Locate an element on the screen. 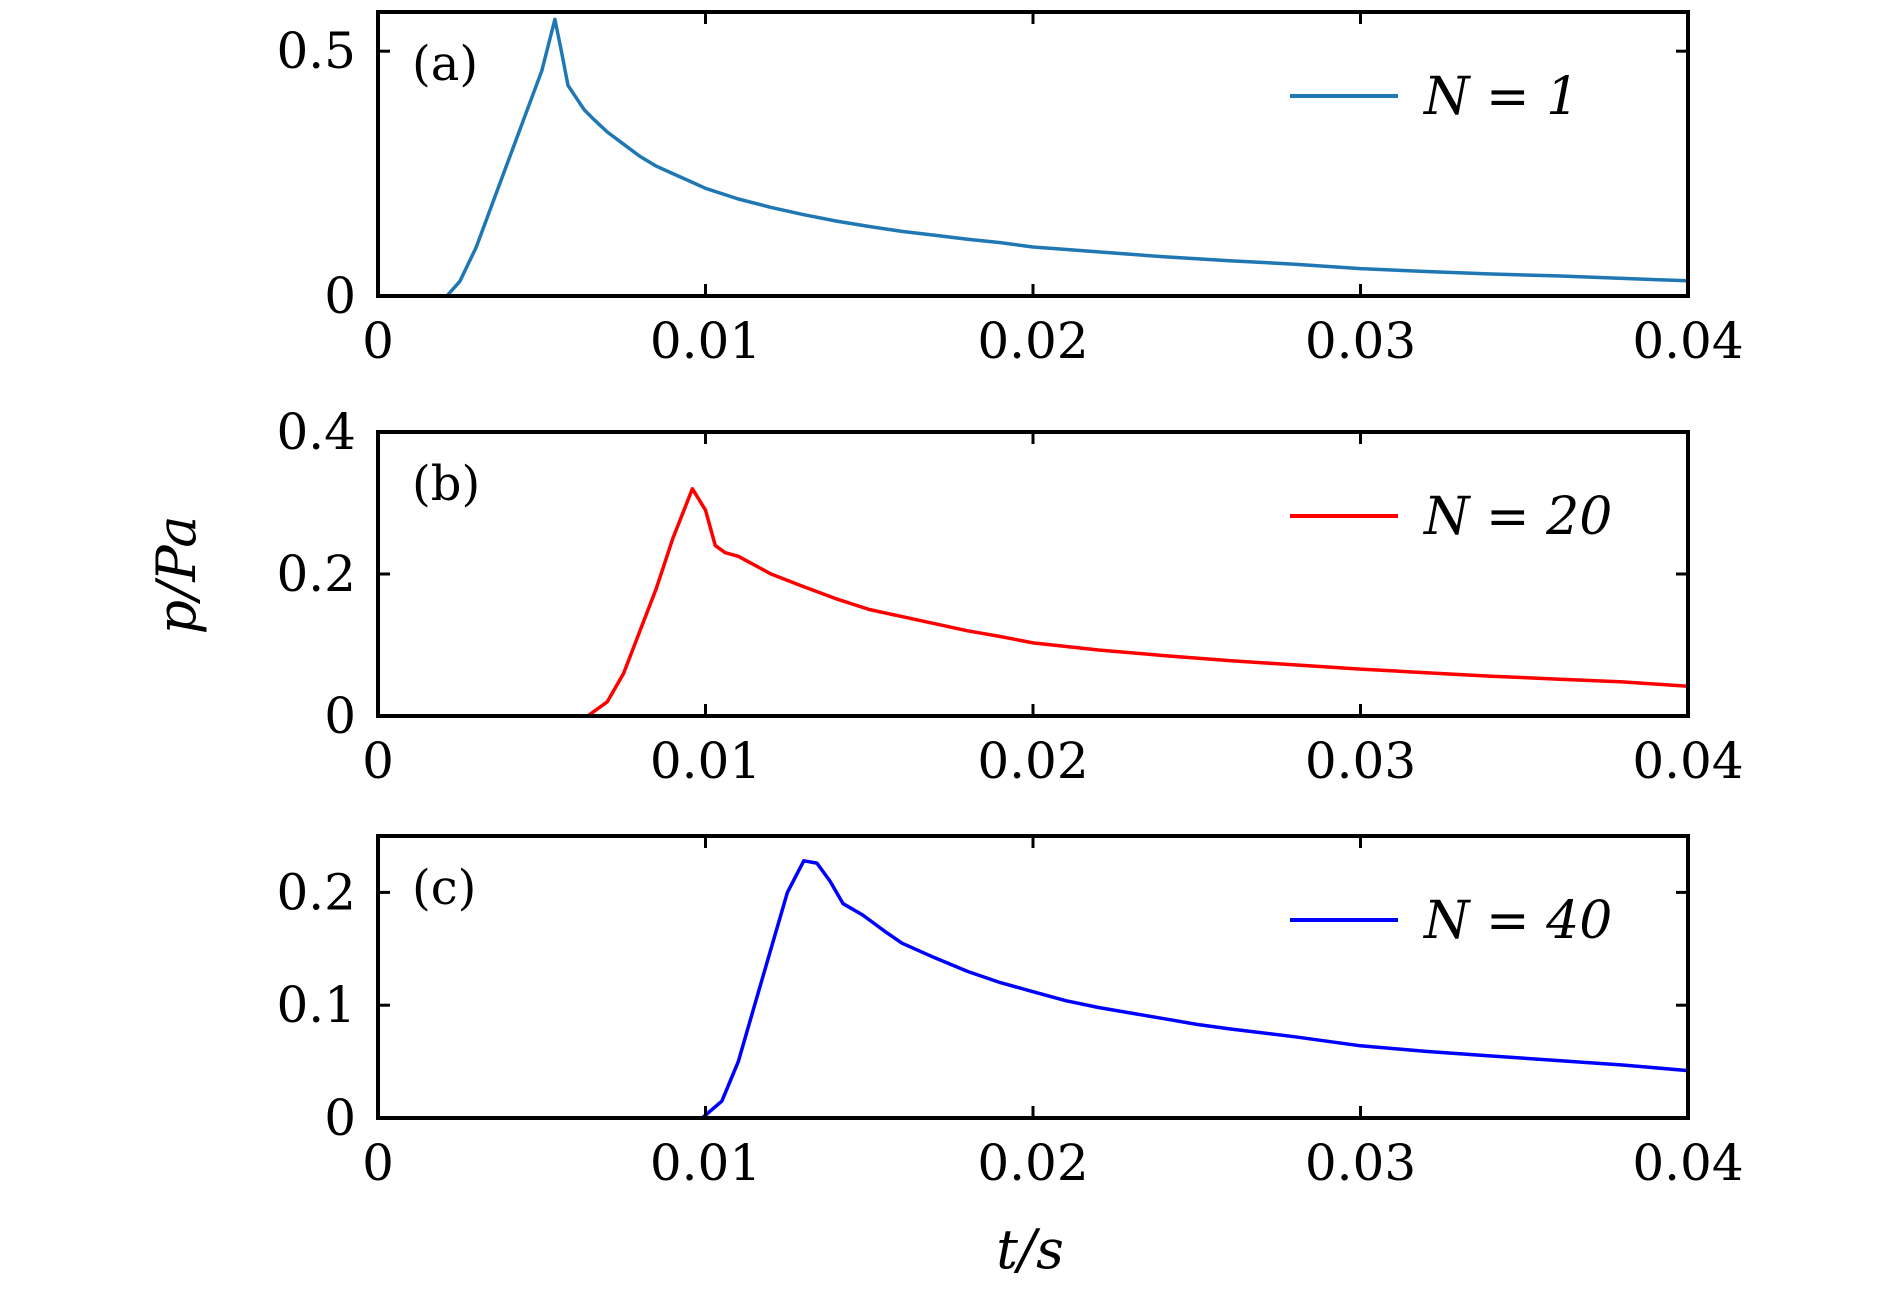  panel-label: (b) is located at coordinates (446, 484).